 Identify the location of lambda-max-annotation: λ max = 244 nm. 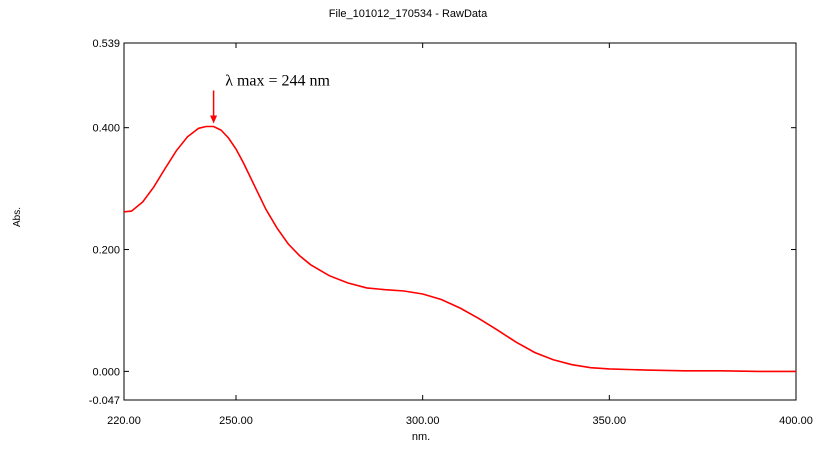
(277, 80).